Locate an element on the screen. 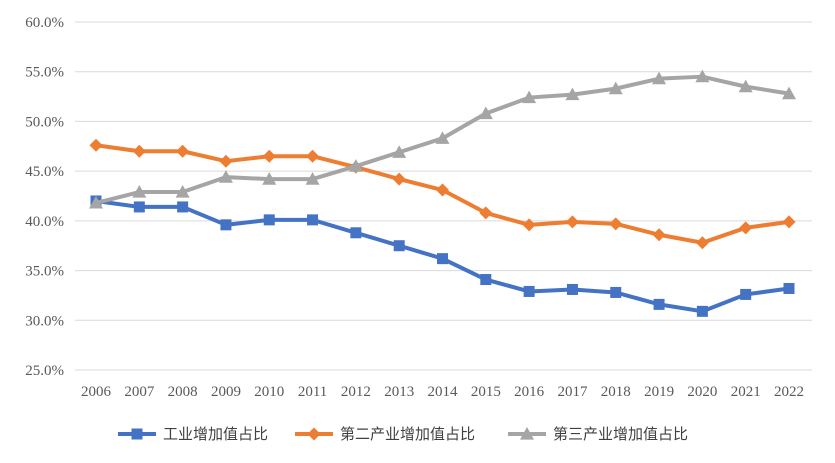 This screenshot has height=463, width=835. x-tick-label: 2017 is located at coordinates (572, 392).